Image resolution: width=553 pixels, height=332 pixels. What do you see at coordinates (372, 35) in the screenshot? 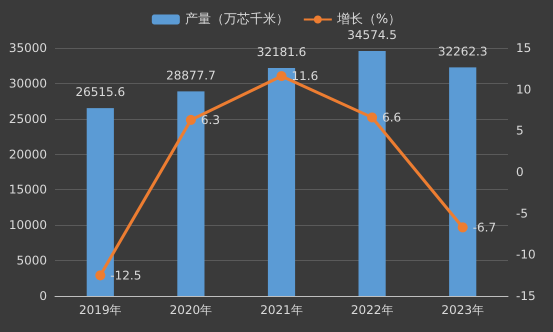
I see `data-label: 34574.5` at bounding box center [372, 35].